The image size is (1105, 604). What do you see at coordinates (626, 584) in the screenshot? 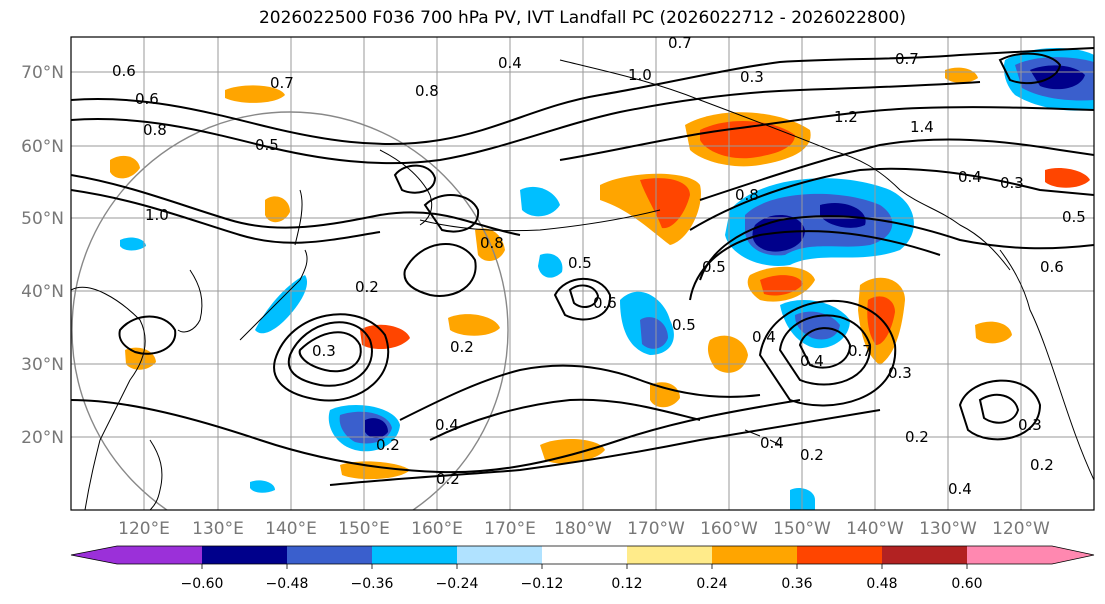
I see `colorbar-tick-label: 0.12` at bounding box center [626, 584].